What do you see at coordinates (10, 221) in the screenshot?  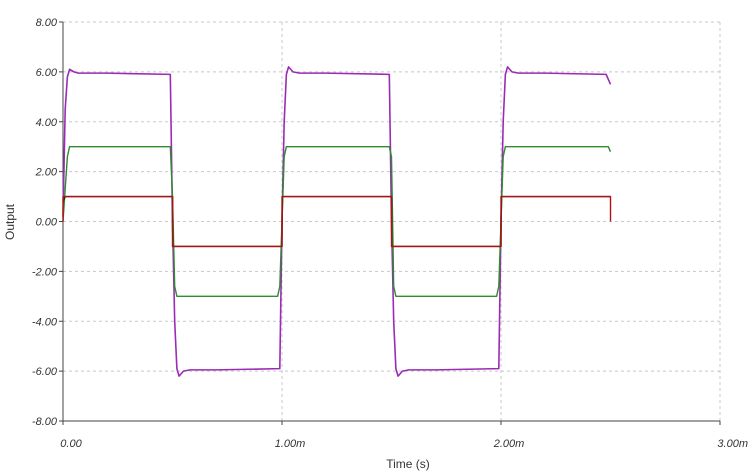 I see `y-axis-title: Output` at bounding box center [10, 221].